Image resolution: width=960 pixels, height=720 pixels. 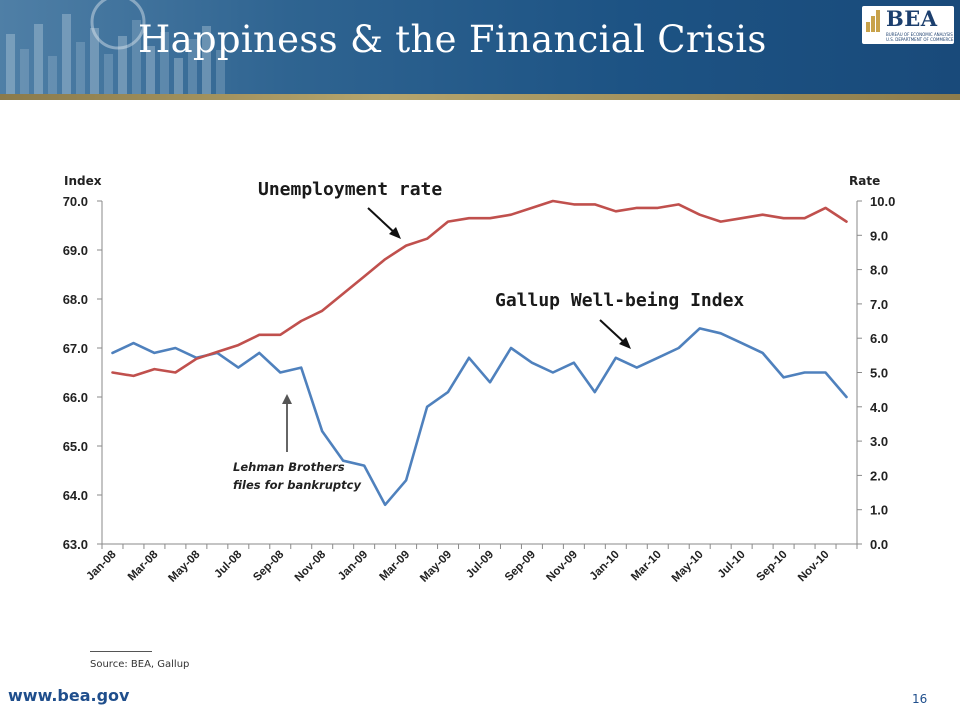 What do you see at coordinates (395, 566) in the screenshot?
I see `x-tick-label: Mar-09` at bounding box center [395, 566].